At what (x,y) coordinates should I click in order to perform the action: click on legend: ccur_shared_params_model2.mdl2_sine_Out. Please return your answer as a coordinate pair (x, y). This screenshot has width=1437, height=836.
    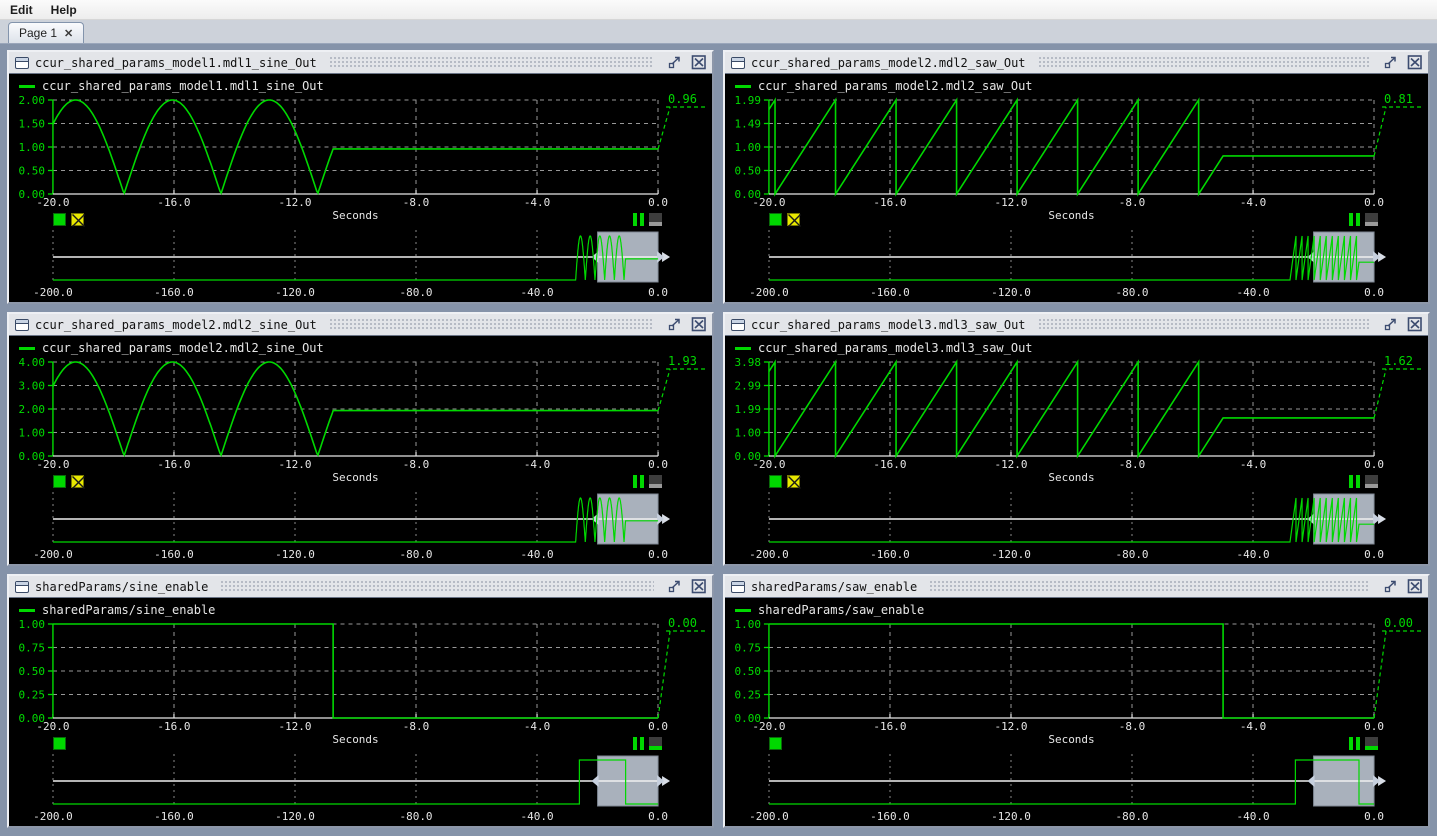
    Looking at the image, I should click on (171, 348).